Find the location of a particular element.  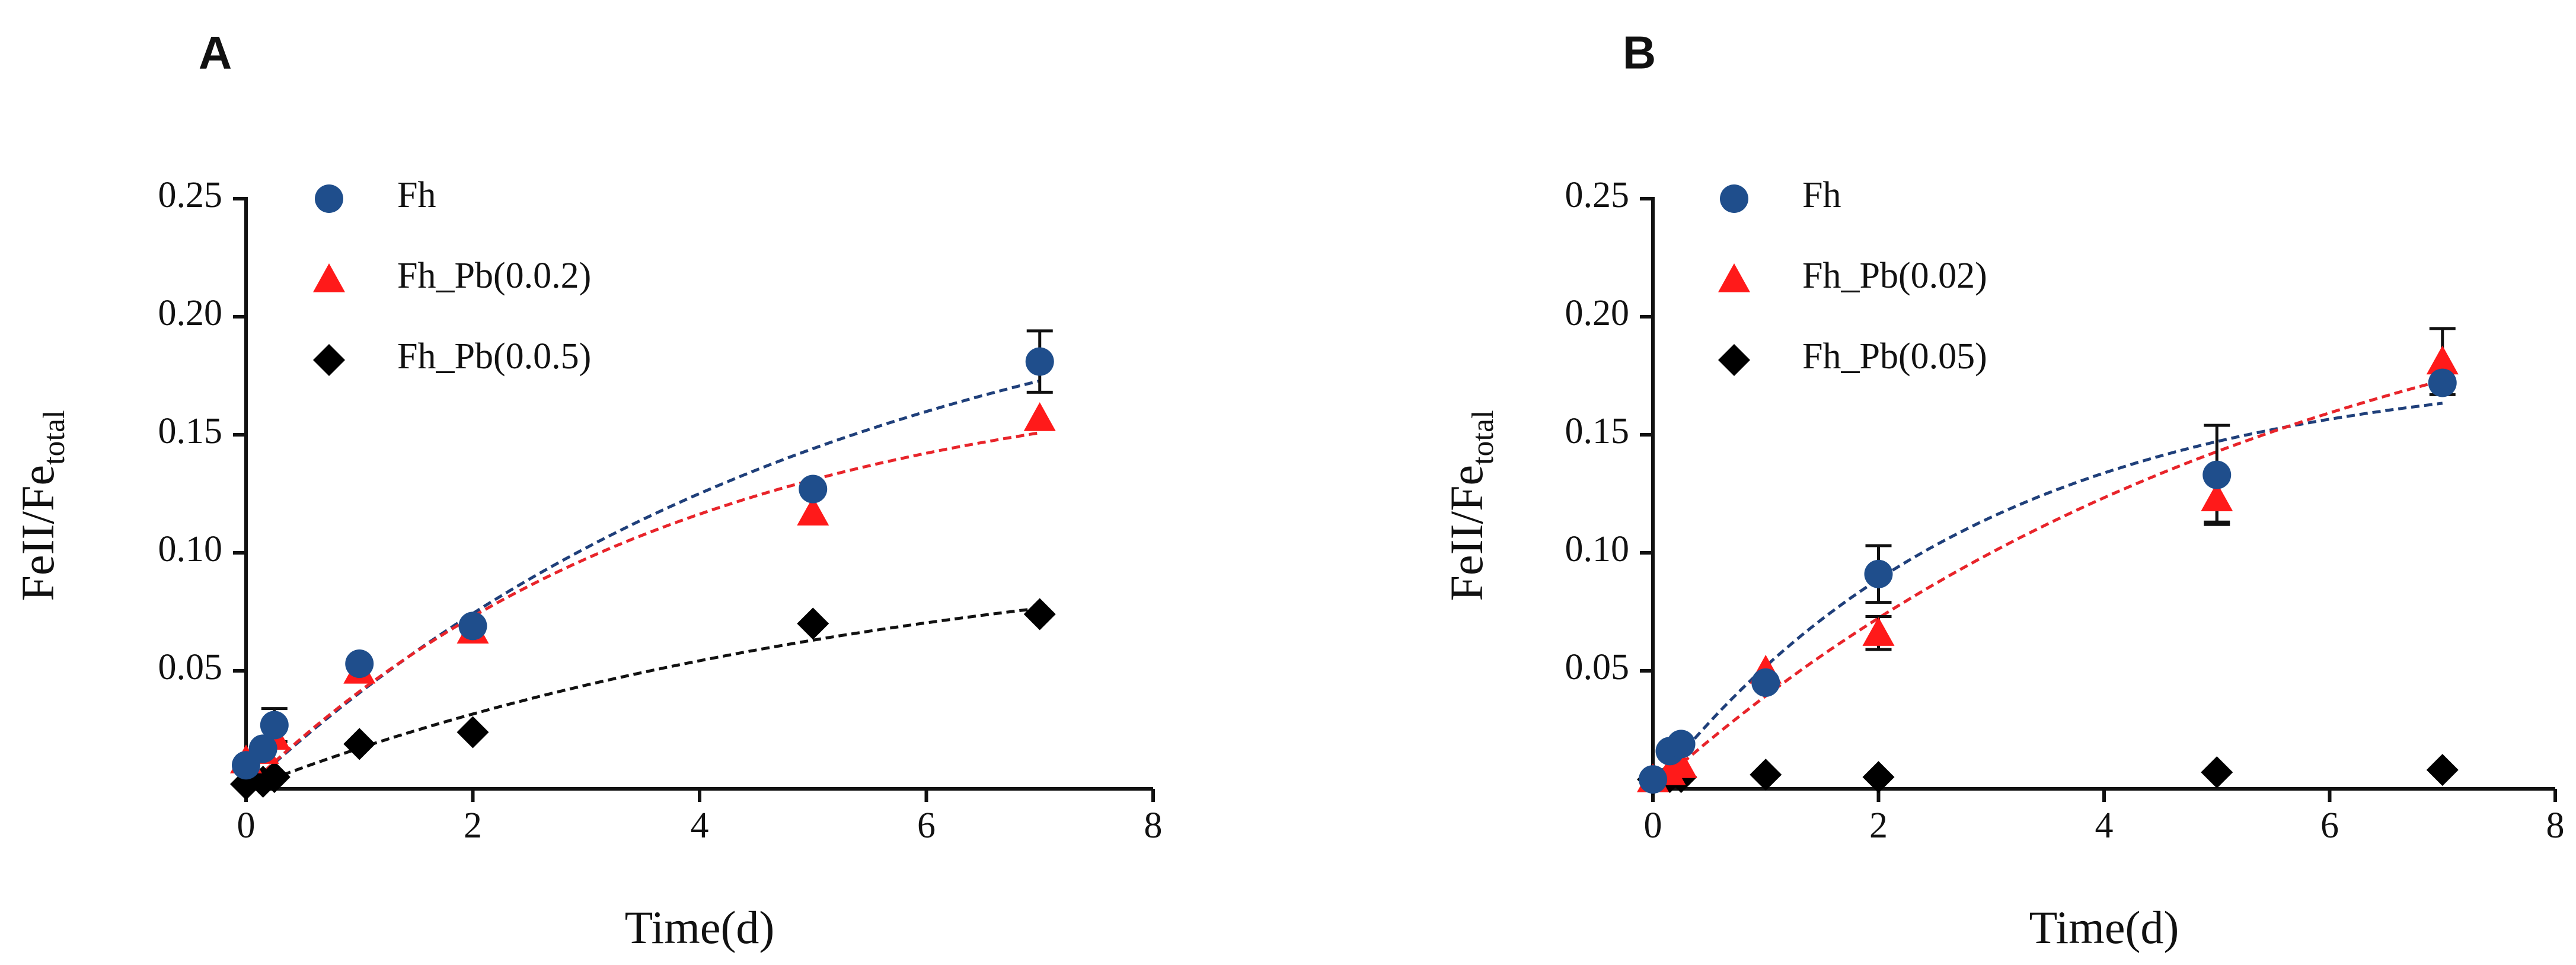

panel-label: A is located at coordinates (215, 53).